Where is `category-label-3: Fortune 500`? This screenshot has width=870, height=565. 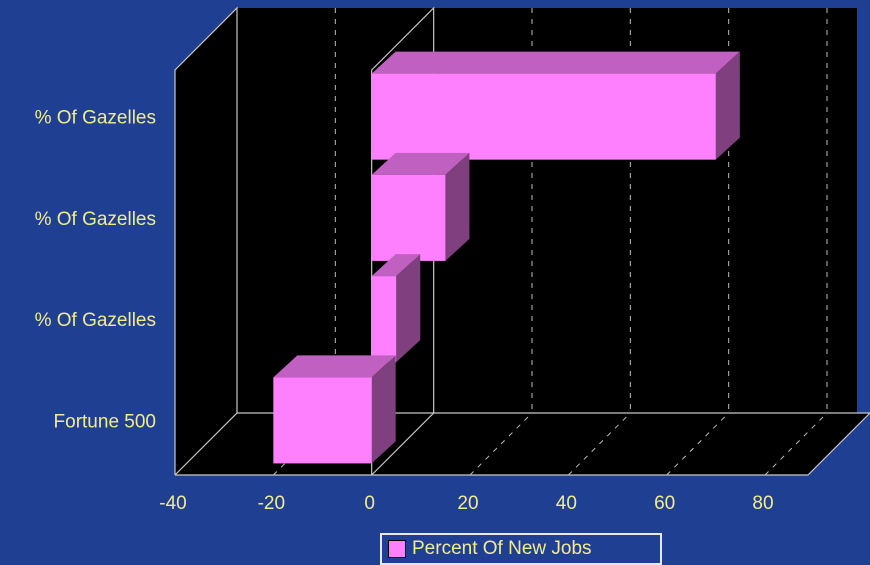 category-label-3: Fortune 500 is located at coordinates (105, 421).